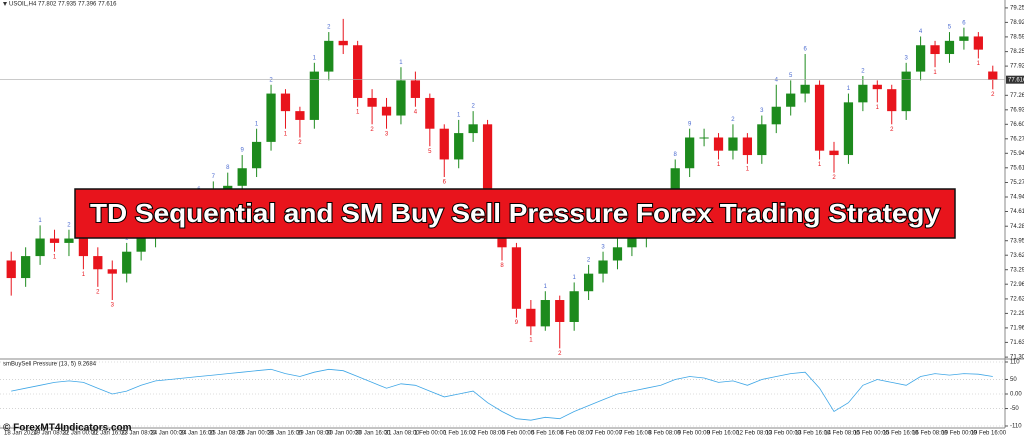  Describe the element at coordinates (67, 428) in the screenshot. I see `watermark: © ForexMT4Indicators.com` at that location.